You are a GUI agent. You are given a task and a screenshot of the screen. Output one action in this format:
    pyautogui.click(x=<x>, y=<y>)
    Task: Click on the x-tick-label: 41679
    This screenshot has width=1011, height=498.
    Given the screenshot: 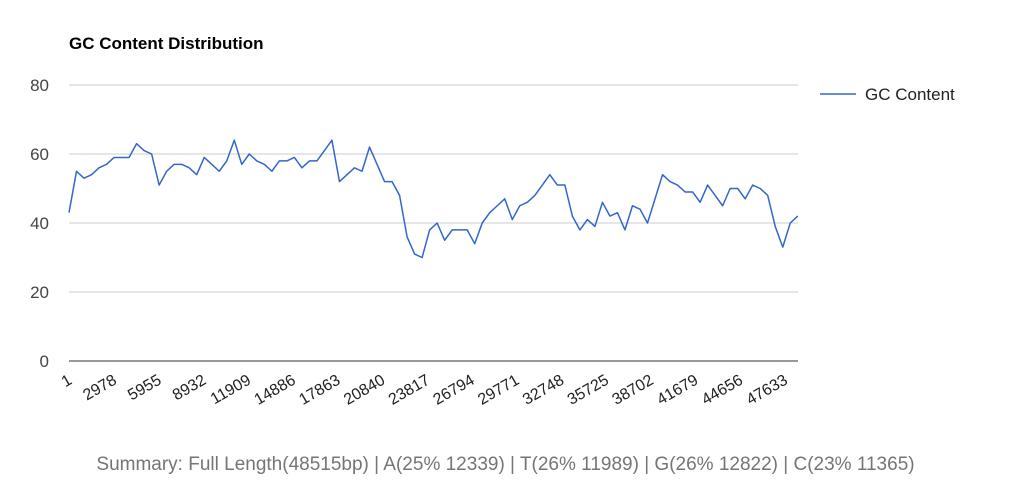 What is the action you would take?
    pyautogui.click(x=677, y=390)
    